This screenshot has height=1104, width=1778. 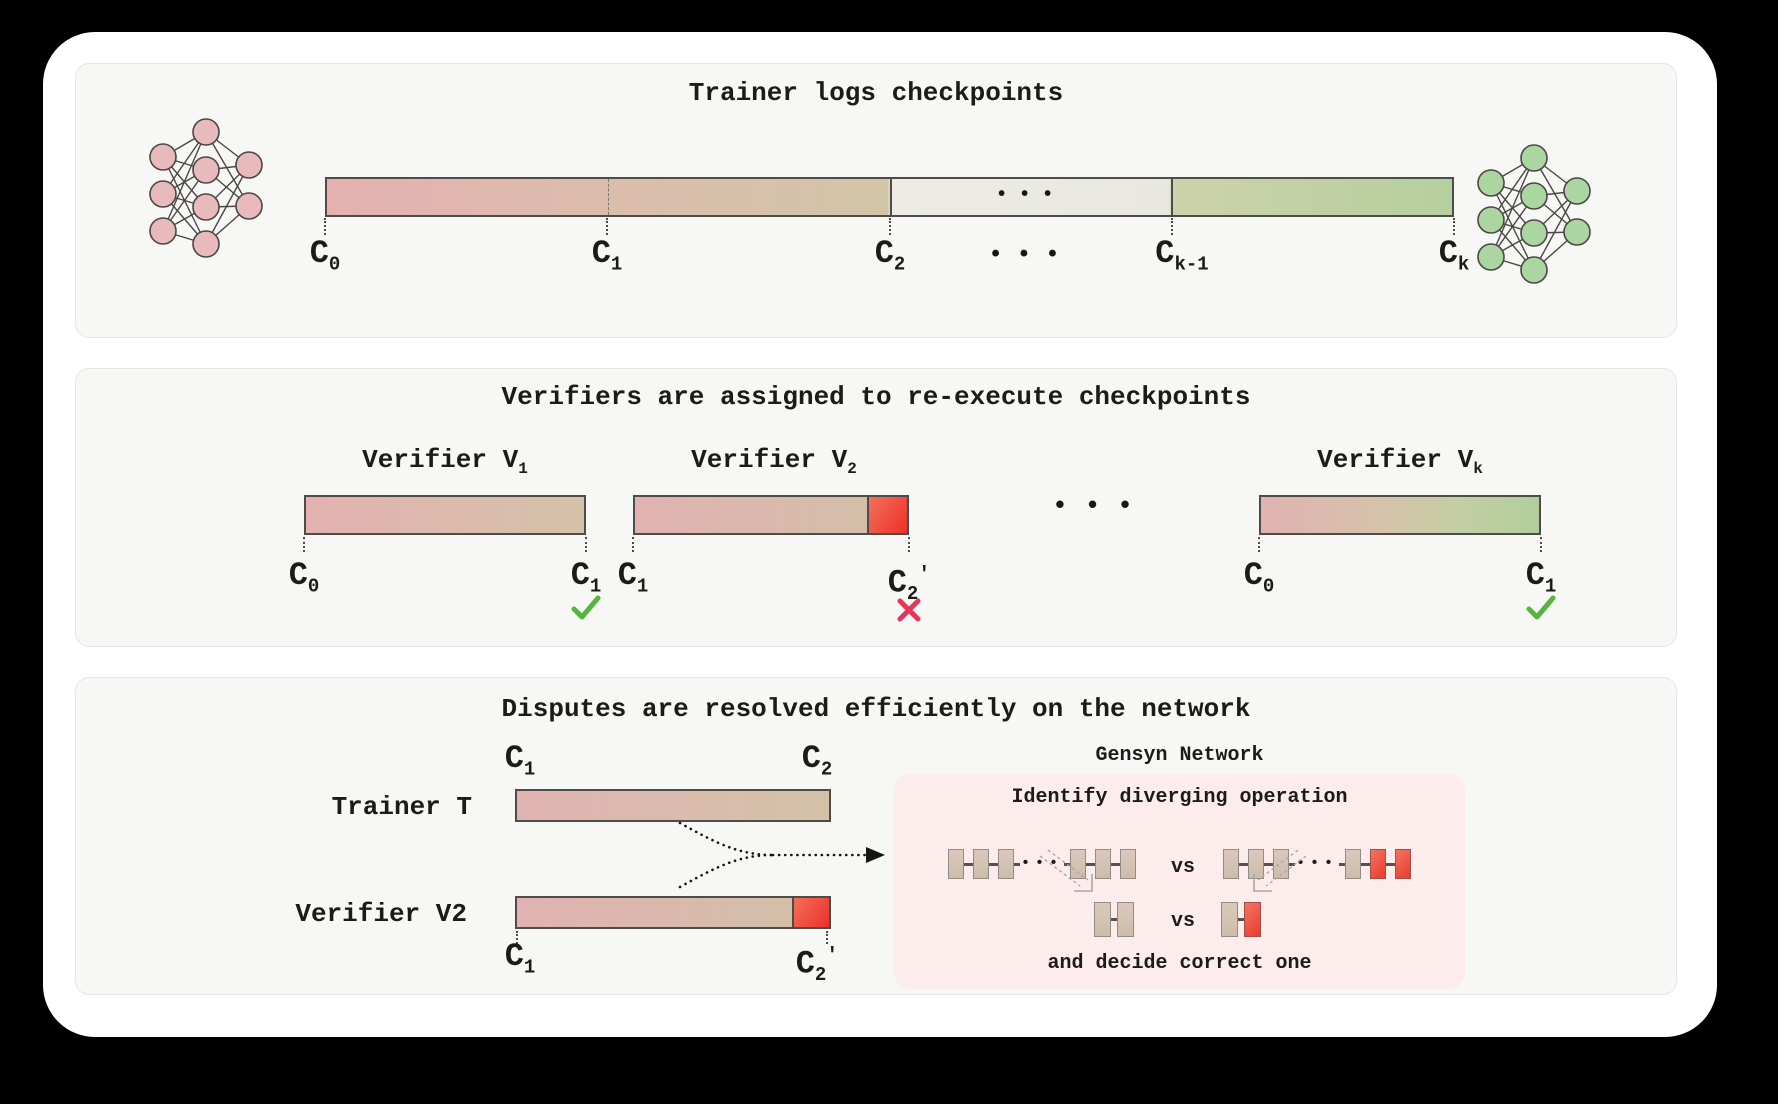 What do you see at coordinates (1179, 755) in the screenshot?
I see `gensyn-network-title: Gensyn Network` at bounding box center [1179, 755].